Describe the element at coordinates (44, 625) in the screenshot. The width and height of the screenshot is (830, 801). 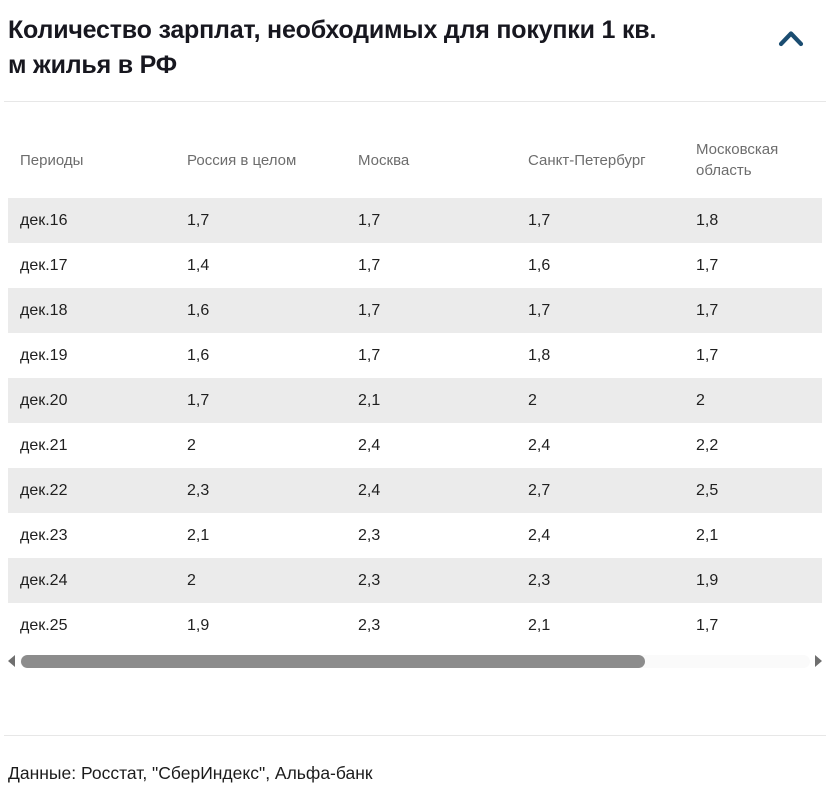
I see `period-cell: дек.25` at that location.